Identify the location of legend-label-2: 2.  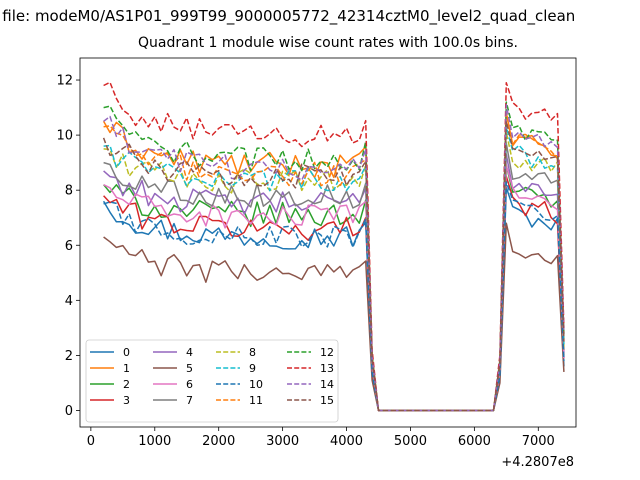
(126, 384).